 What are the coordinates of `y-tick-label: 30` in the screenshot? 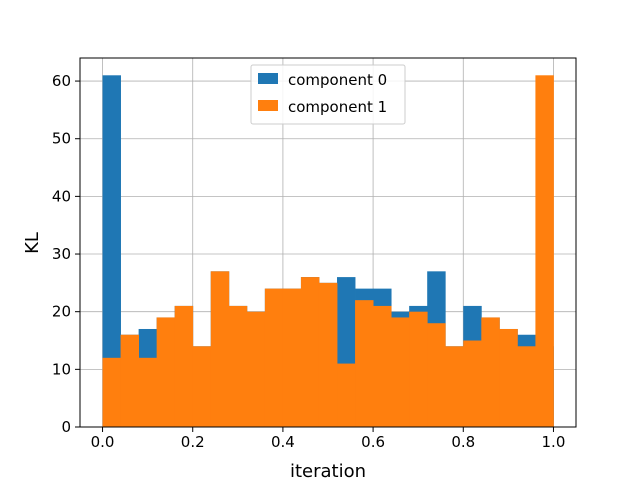 It's located at (61, 254).